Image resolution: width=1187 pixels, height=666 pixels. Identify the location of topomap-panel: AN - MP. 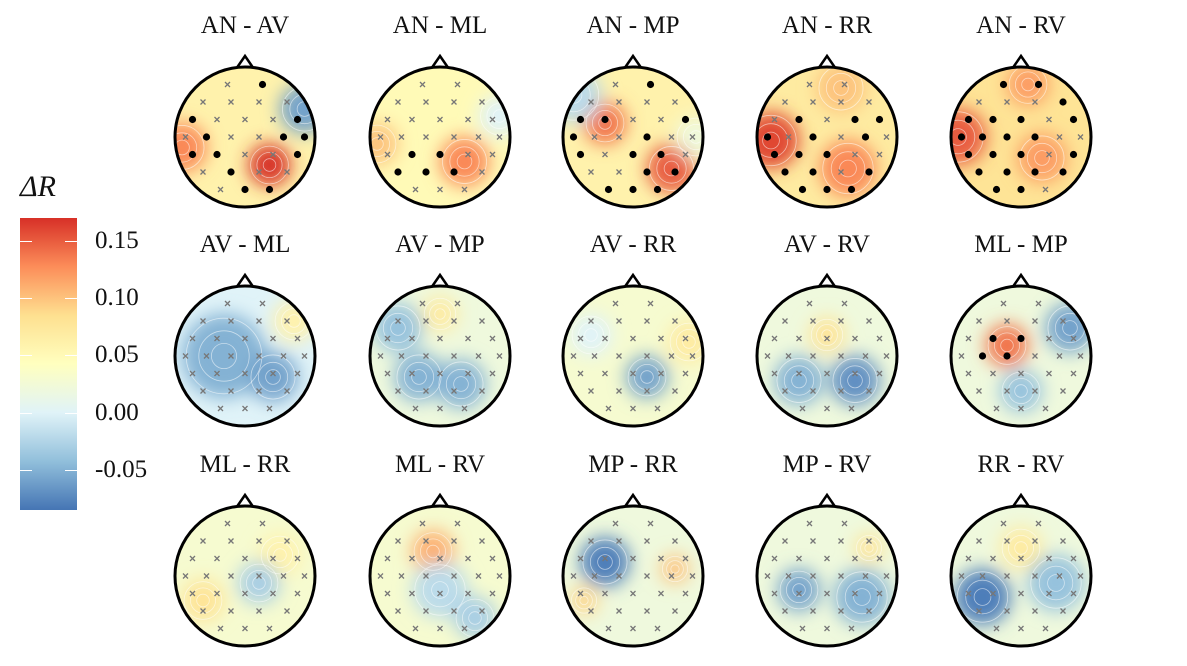
(633, 119).